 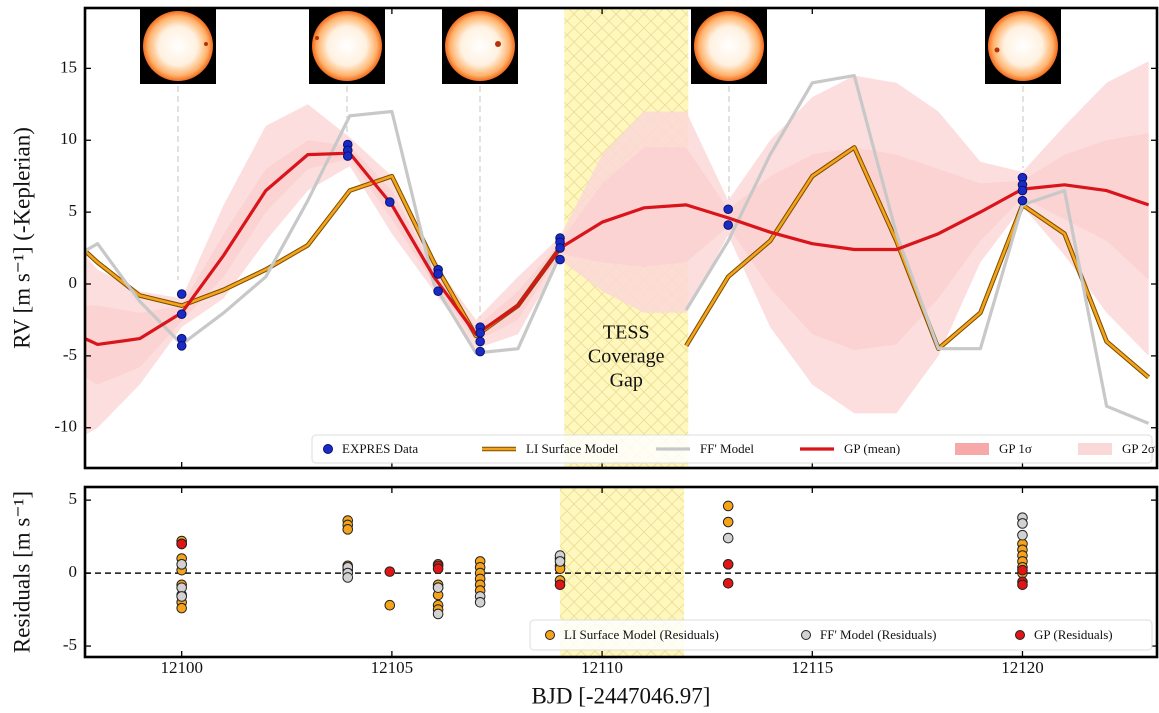 What do you see at coordinates (181, 667) in the screenshot?
I see `x-tick-label: 12100` at bounding box center [181, 667].